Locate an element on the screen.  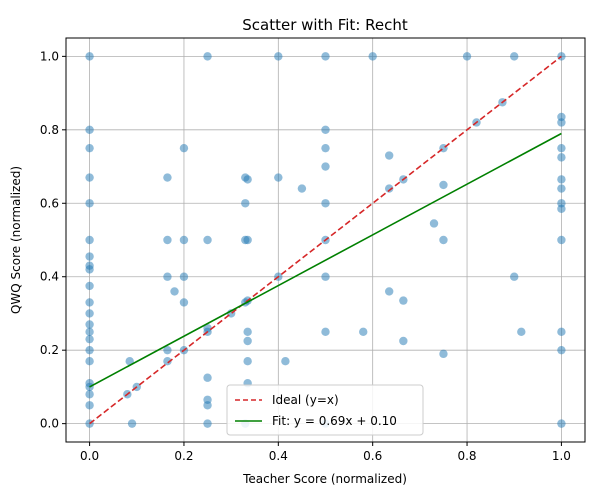
x-tick-label: 0.2 is located at coordinates (183, 456).